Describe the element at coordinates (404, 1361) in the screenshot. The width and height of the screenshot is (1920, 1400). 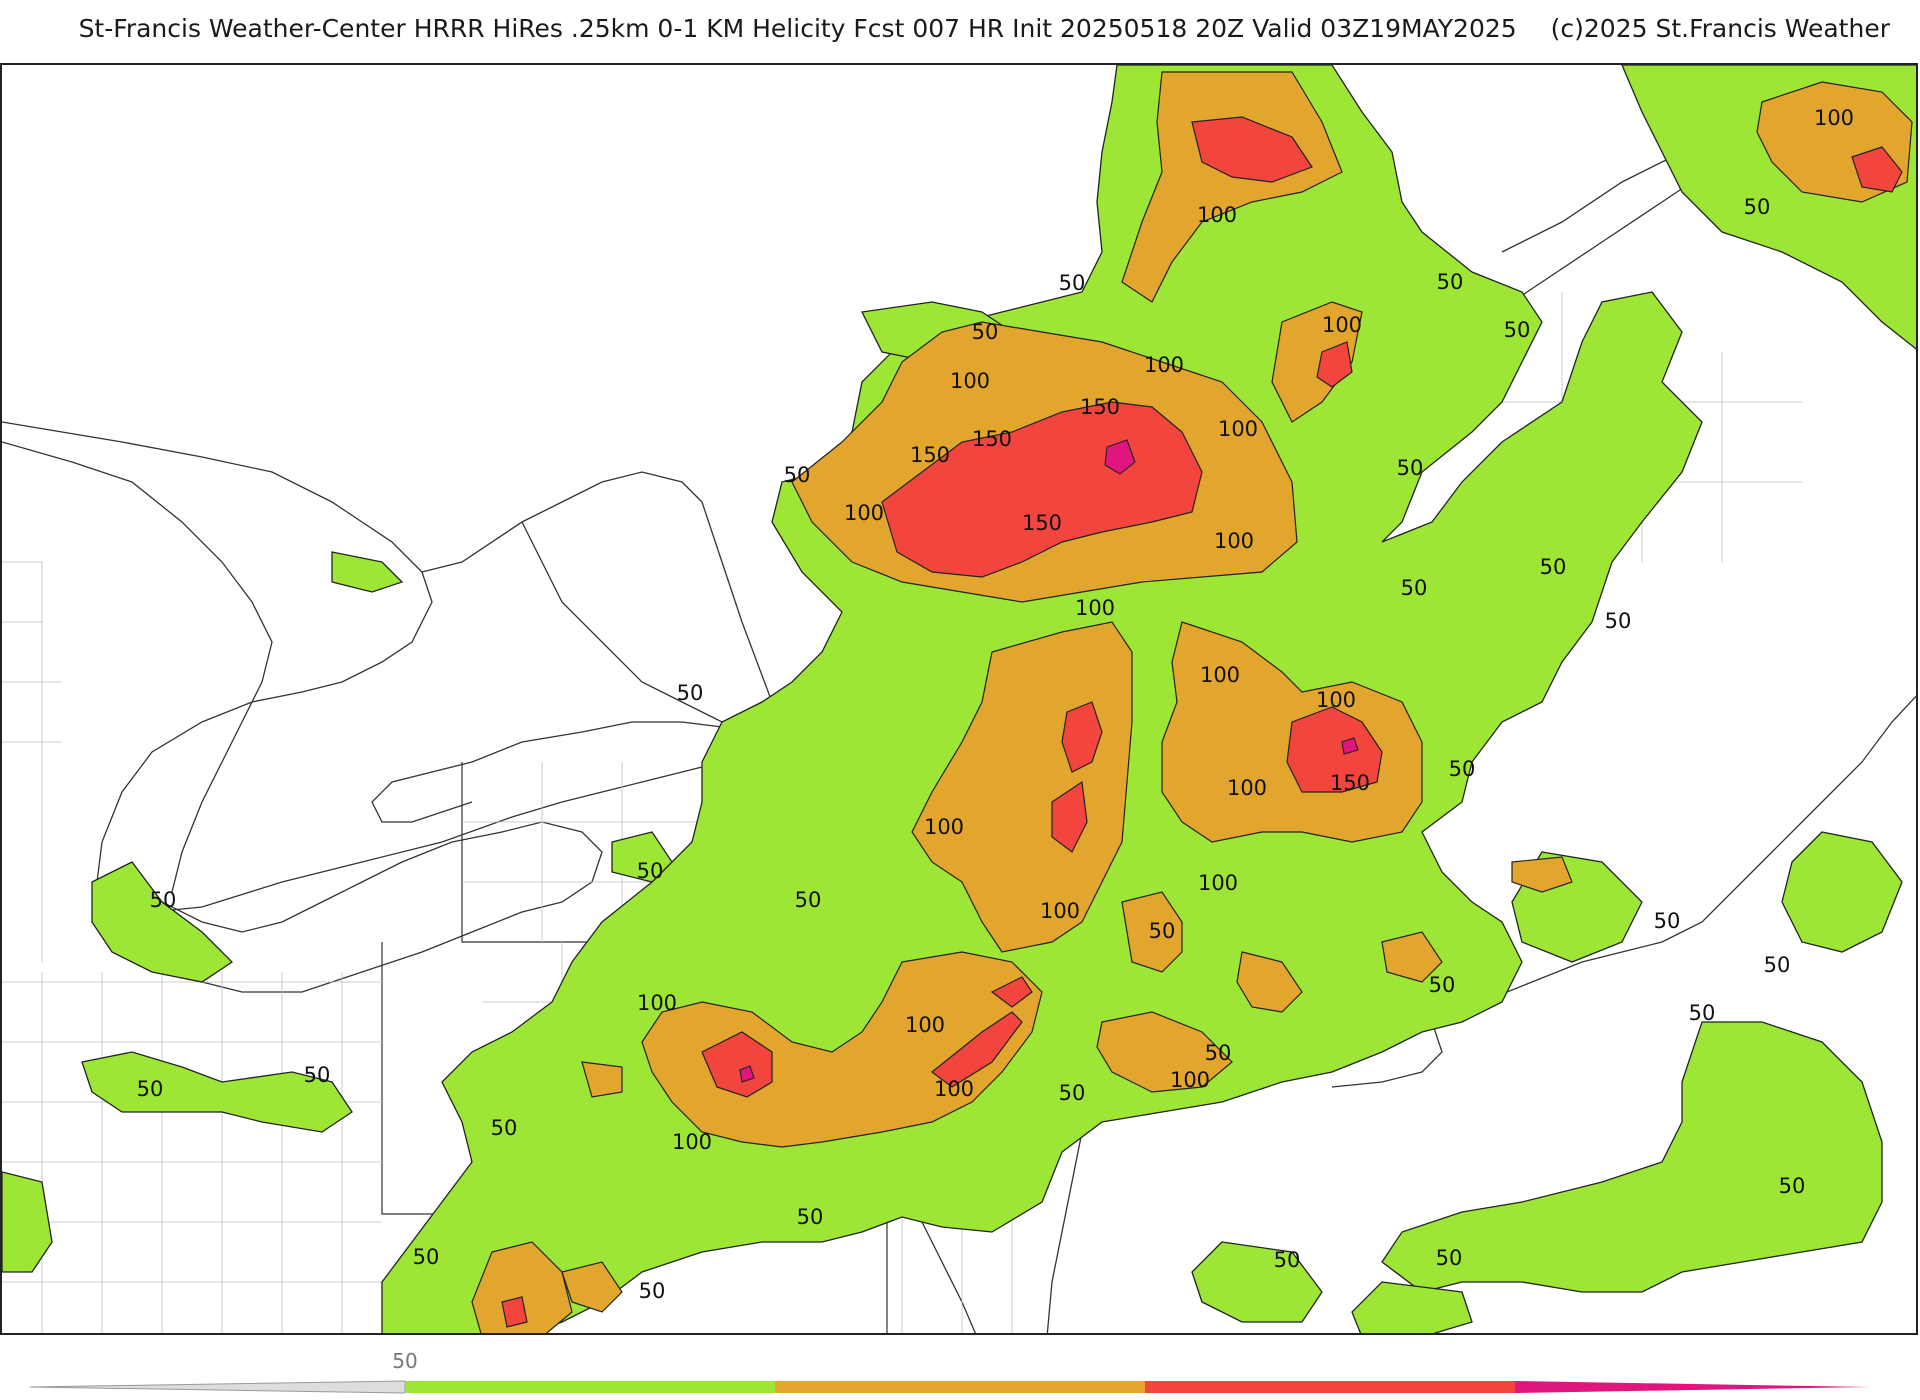
I see `legend-tick-label: 50` at that location.